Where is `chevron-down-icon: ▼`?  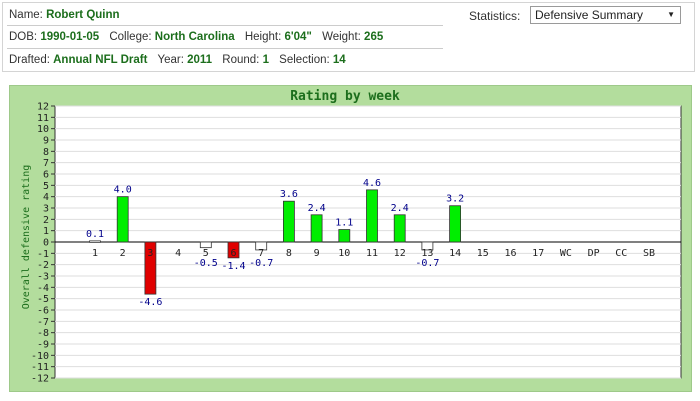
chevron-down-icon: ▼ is located at coordinates (671, 14).